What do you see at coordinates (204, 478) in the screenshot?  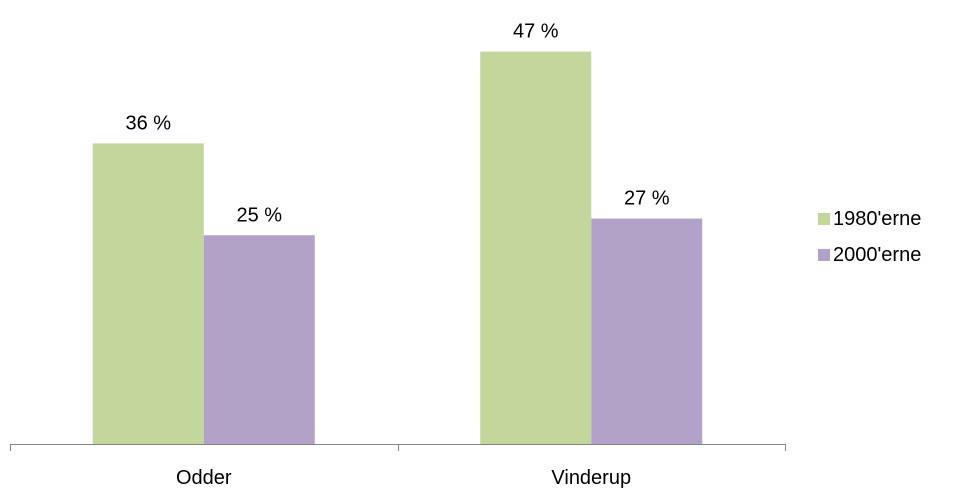 I see `x-tick-label-odder: Odder` at bounding box center [204, 478].